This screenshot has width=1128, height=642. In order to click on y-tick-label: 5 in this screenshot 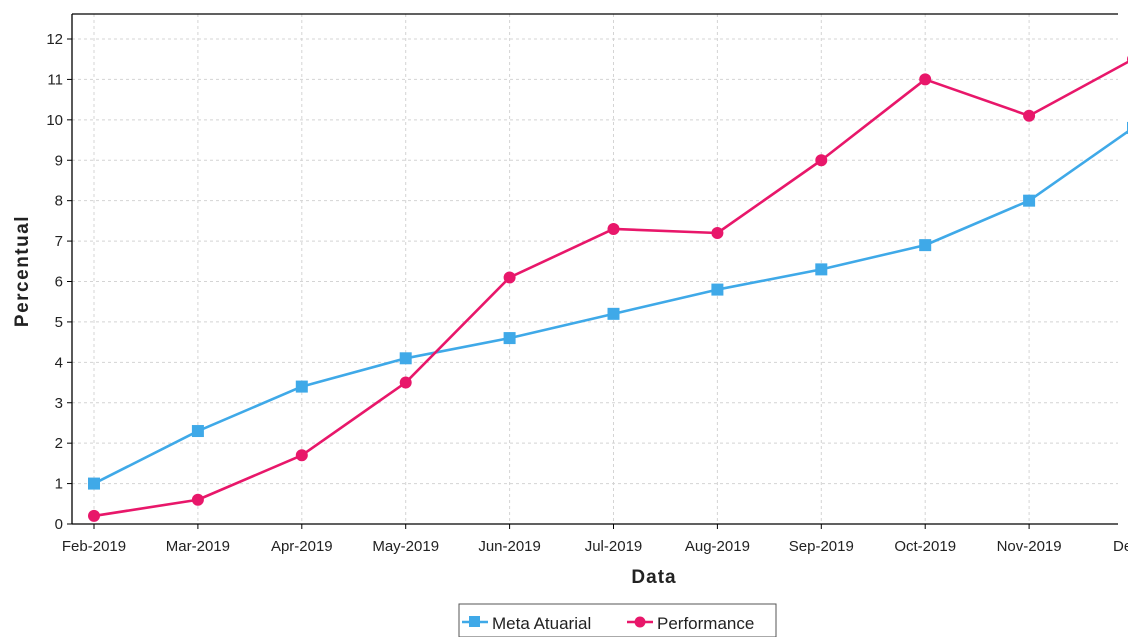, I will do `click(59, 322)`.